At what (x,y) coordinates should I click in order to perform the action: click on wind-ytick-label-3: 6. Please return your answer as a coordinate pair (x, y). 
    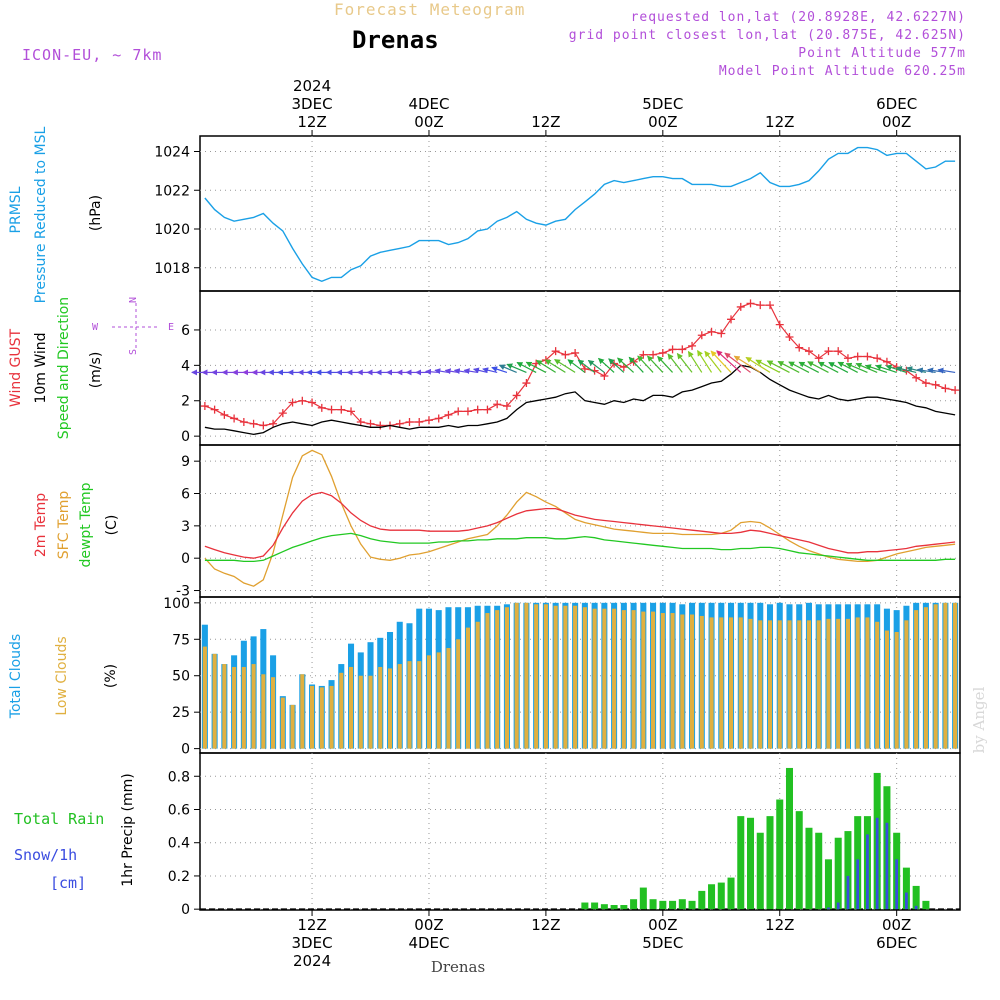
    Looking at the image, I should click on (185, 331).